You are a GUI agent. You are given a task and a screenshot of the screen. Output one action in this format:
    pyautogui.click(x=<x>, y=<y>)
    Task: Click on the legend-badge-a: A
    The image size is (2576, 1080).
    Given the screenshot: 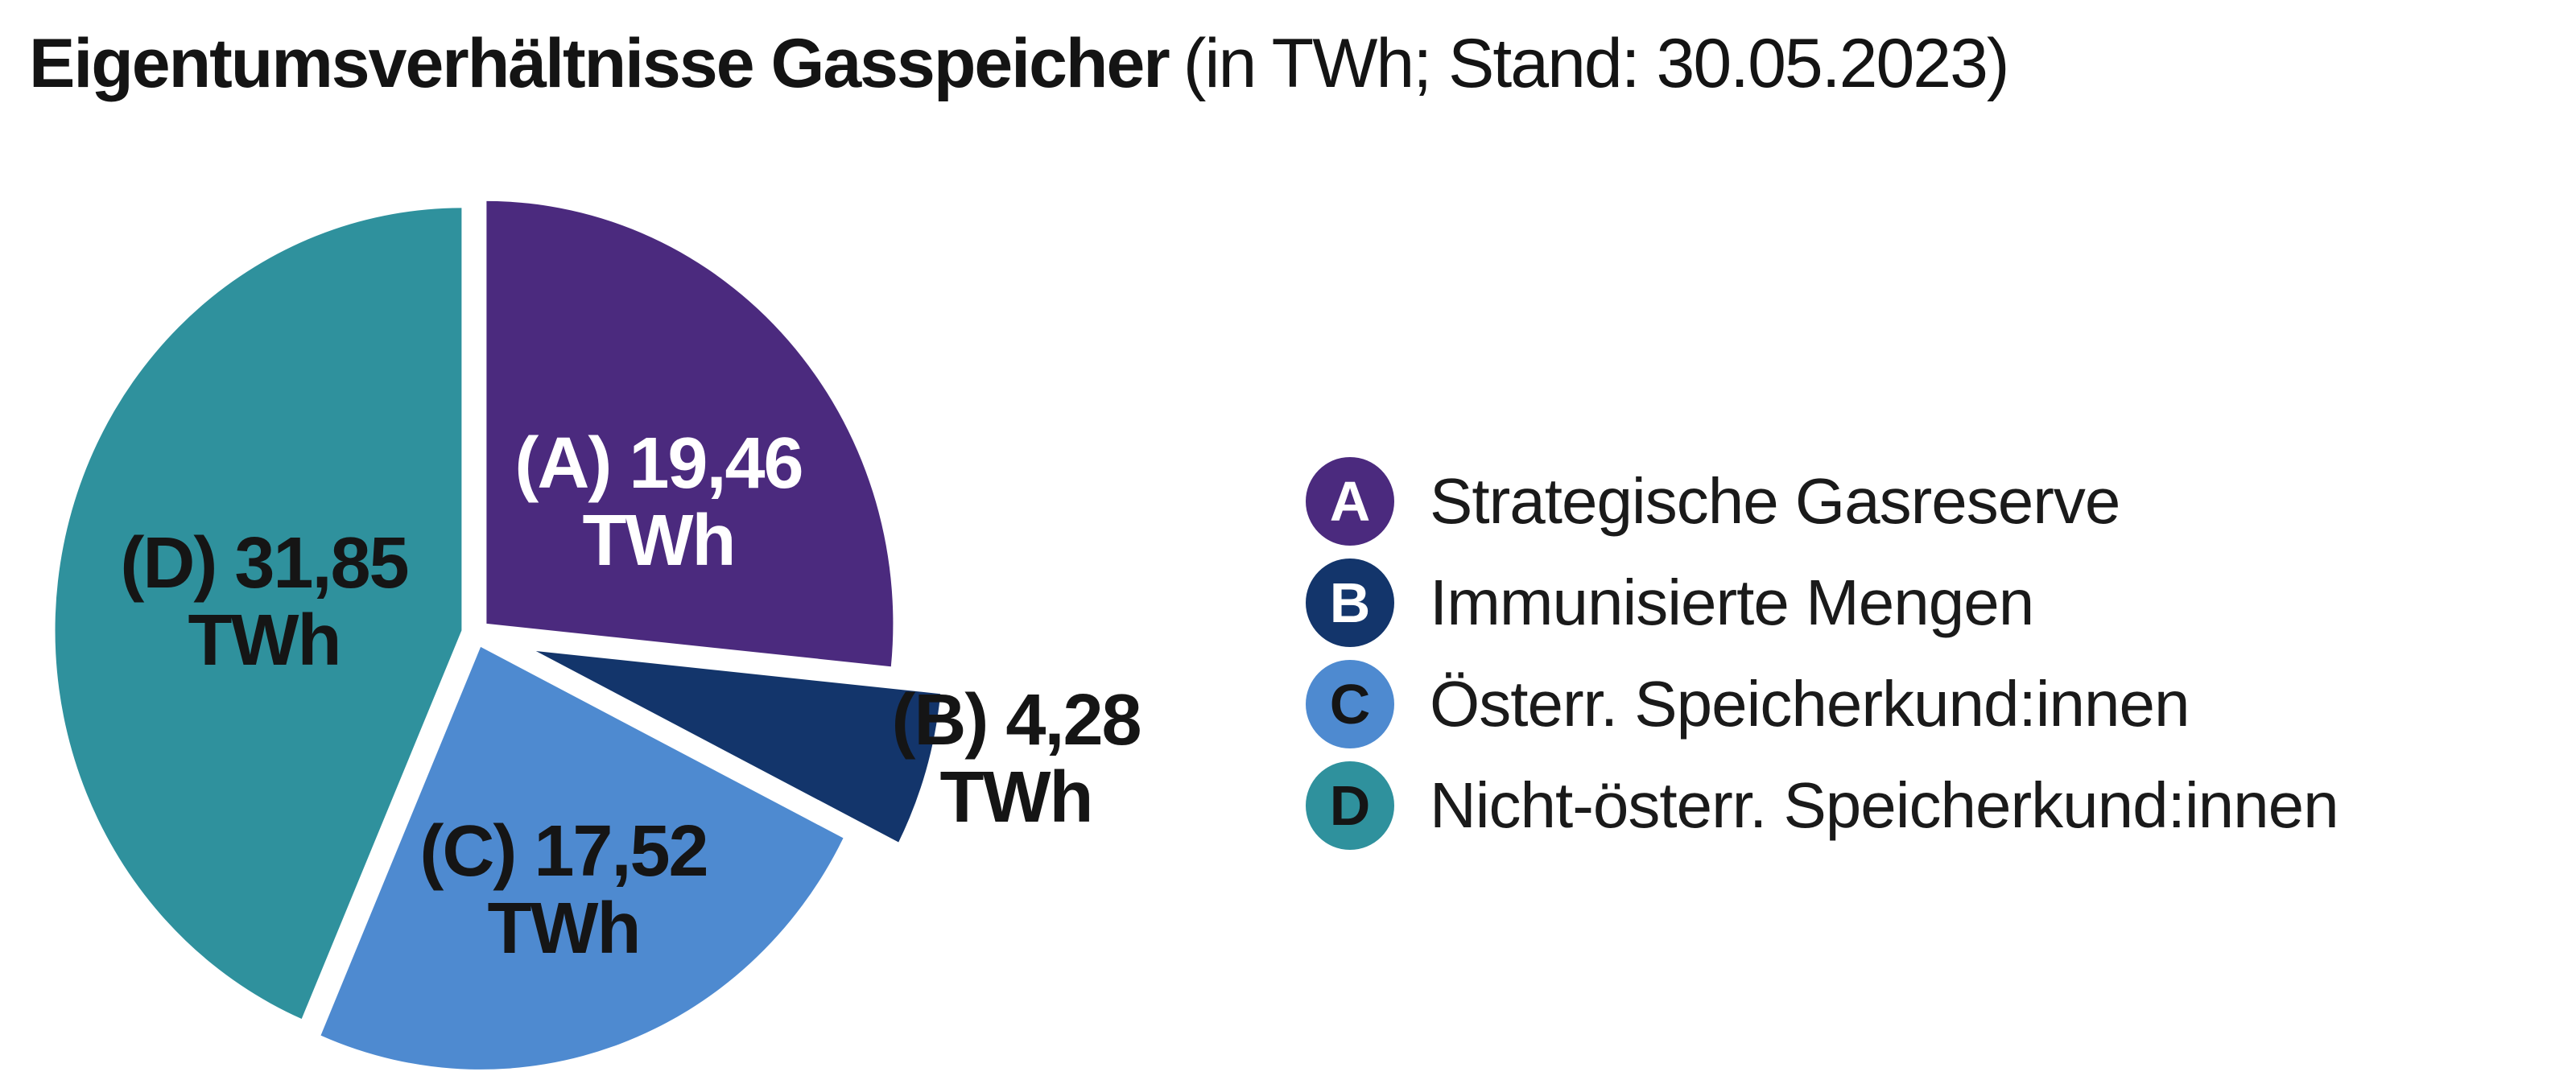 What is the action you would take?
    pyautogui.click(x=1350, y=502)
    